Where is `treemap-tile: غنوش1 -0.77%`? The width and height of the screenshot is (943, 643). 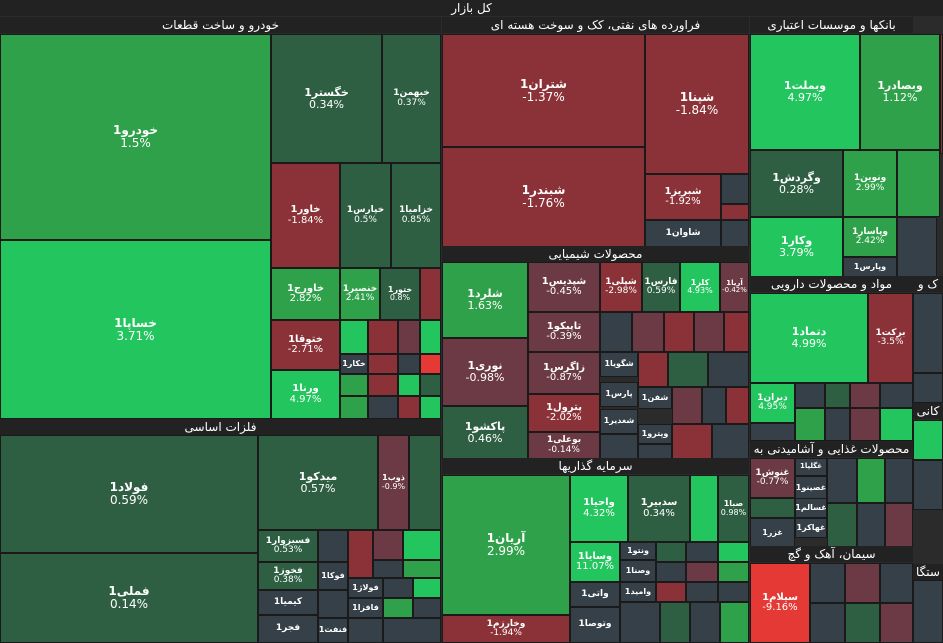 treemap-tile: غنوش1 -0.77% is located at coordinates (772, 478).